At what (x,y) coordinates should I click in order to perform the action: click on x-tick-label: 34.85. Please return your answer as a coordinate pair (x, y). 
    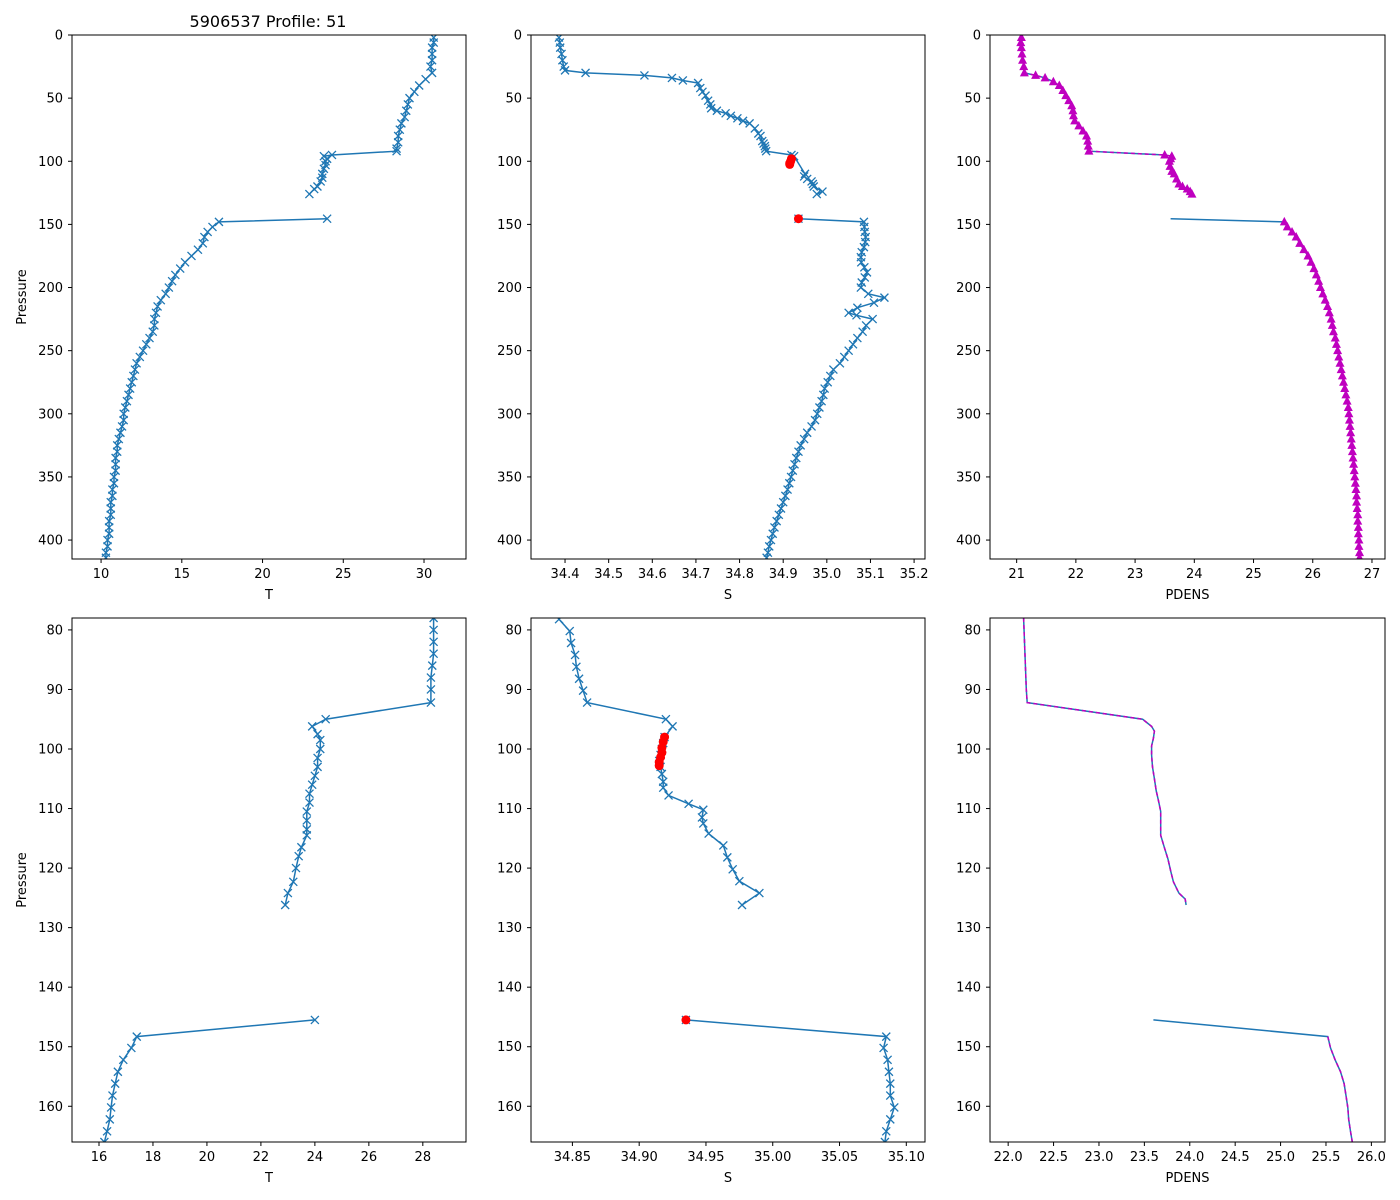
    Looking at the image, I should click on (572, 1157).